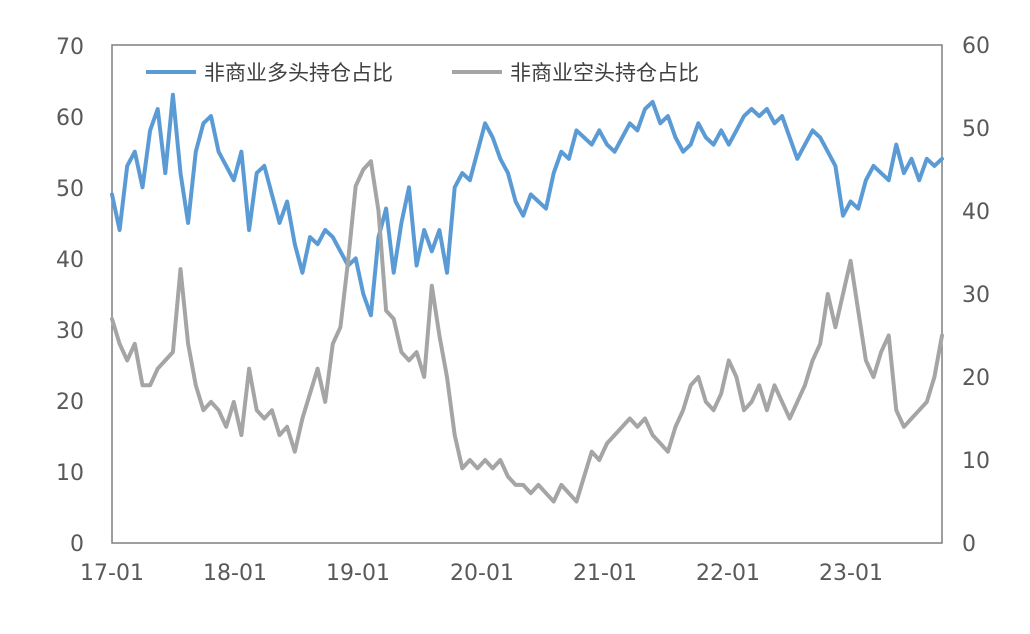 Image resolution: width=1030 pixels, height=634 pixels. Describe the element at coordinates (70, 331) in the screenshot. I see `left-tick-30: 30` at that location.